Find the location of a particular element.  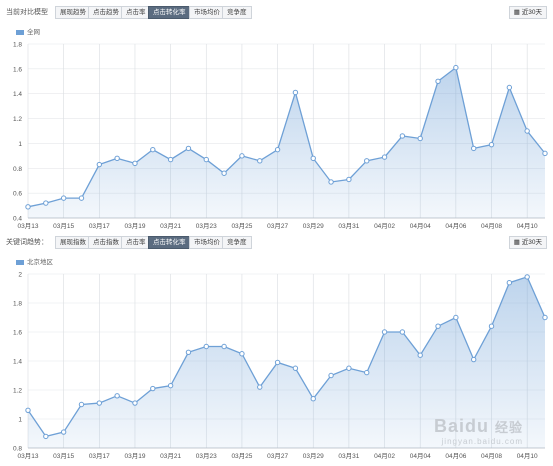

top-ytick-label: 1.2 is located at coordinates (17, 119).